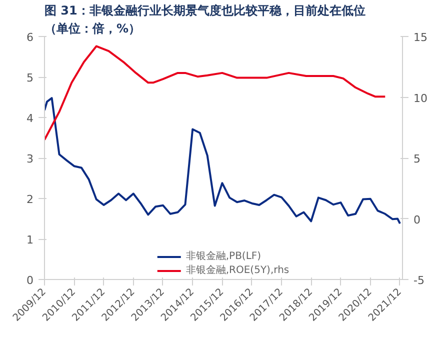 The width and height of the screenshot is (440, 346). I want to click on y-tick-label: 4, so click(30, 118).